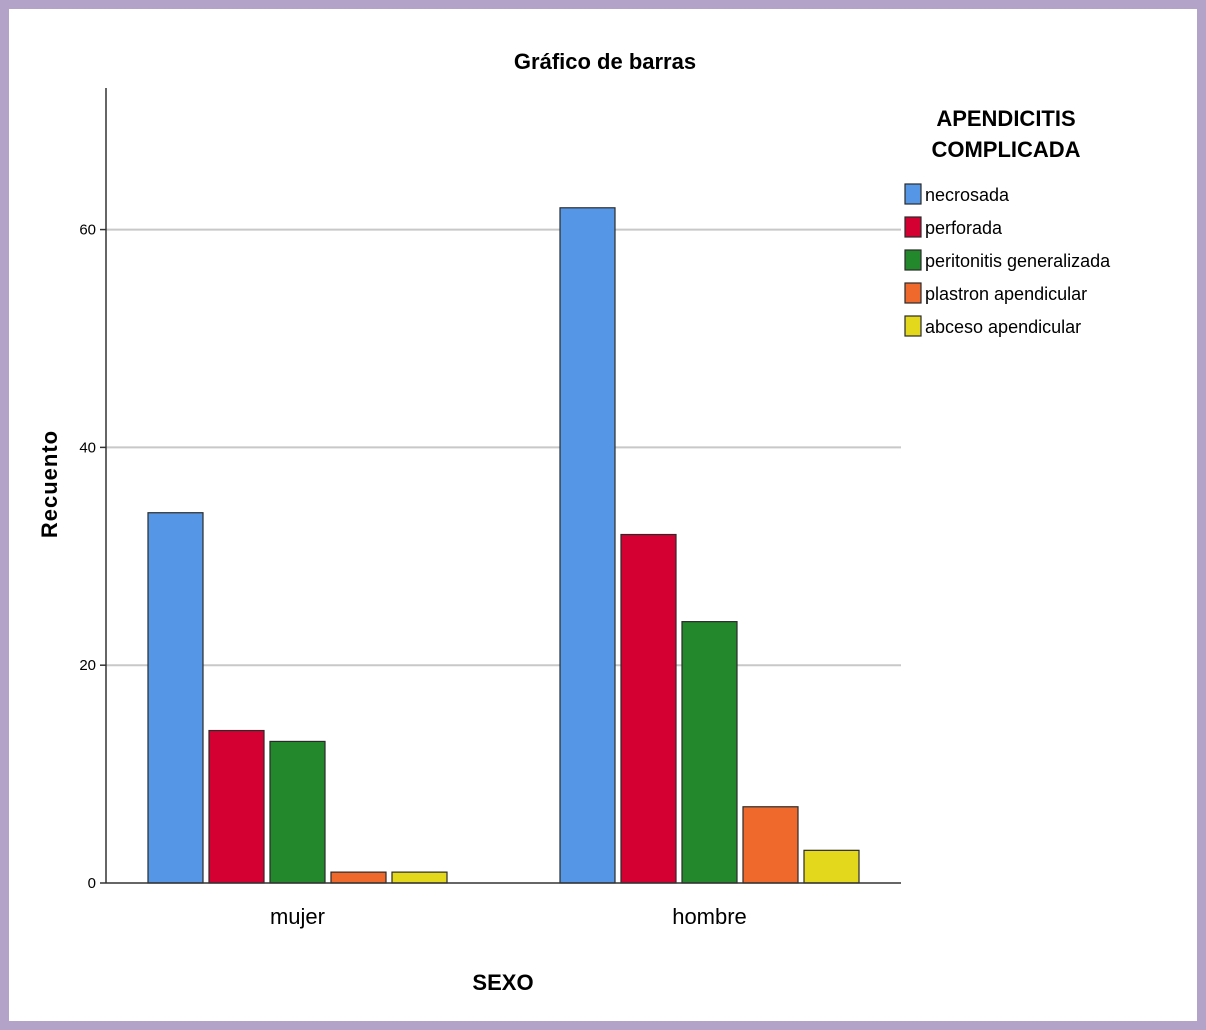  I want to click on legend-title-line-2: COMPLICADA, so click(1005, 149).